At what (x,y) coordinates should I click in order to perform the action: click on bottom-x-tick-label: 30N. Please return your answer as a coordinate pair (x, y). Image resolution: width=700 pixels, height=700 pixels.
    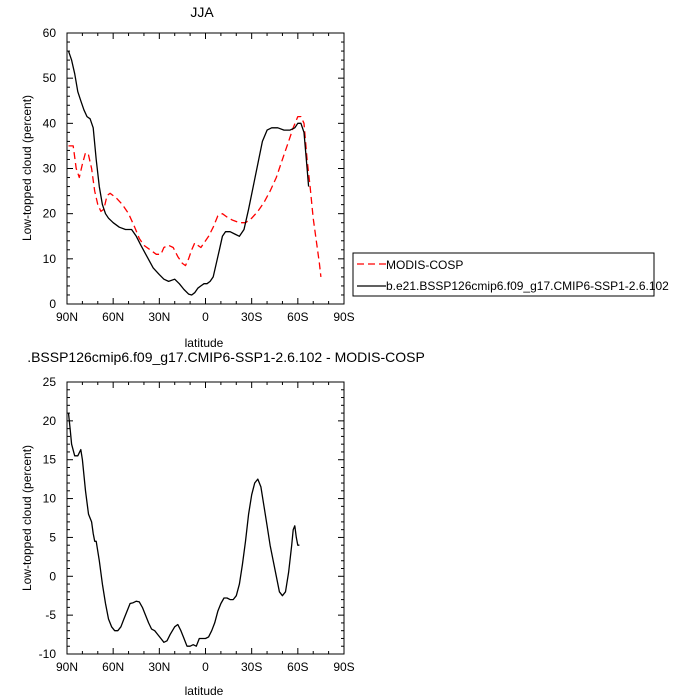
    Looking at the image, I should click on (159, 667).